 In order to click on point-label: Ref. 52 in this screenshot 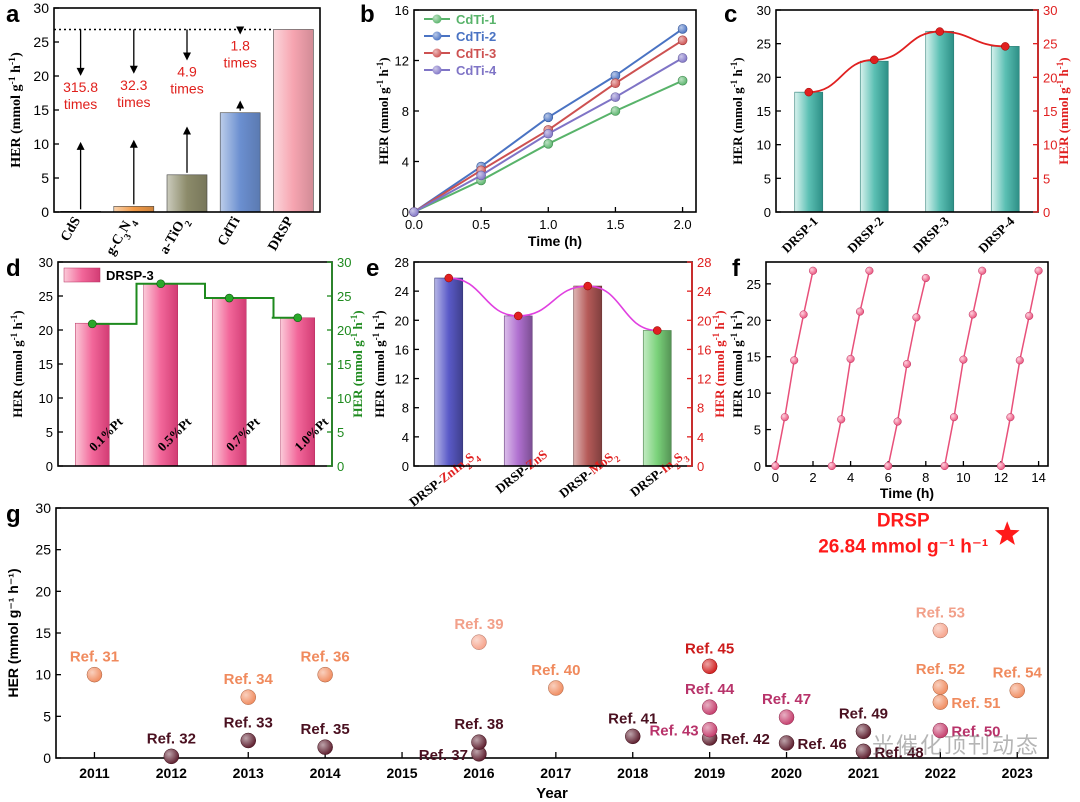, I will do `click(940, 669)`.